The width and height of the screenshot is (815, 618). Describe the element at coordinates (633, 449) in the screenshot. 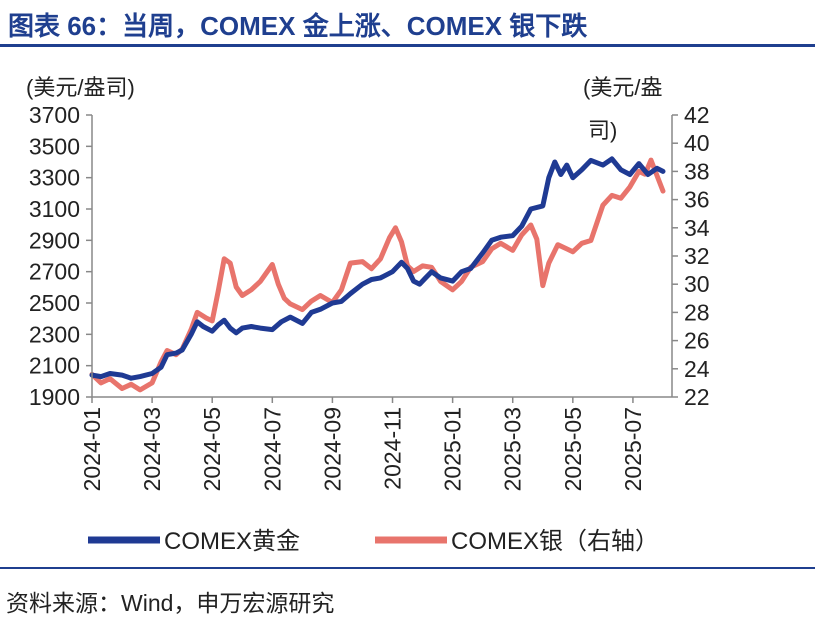

I see `x-tick-label: 2025-07` at that location.